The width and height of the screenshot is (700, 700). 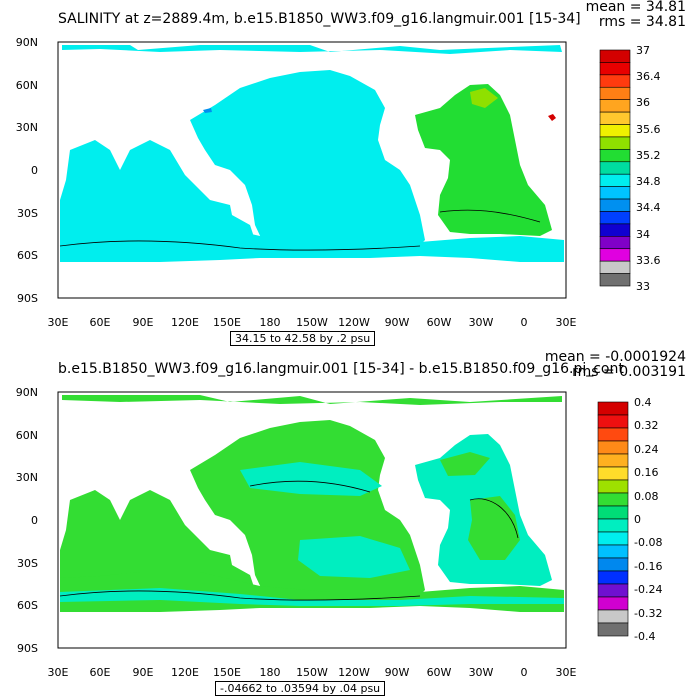 I want to click on bottom-lon-label: 60E, so click(x=100, y=672).